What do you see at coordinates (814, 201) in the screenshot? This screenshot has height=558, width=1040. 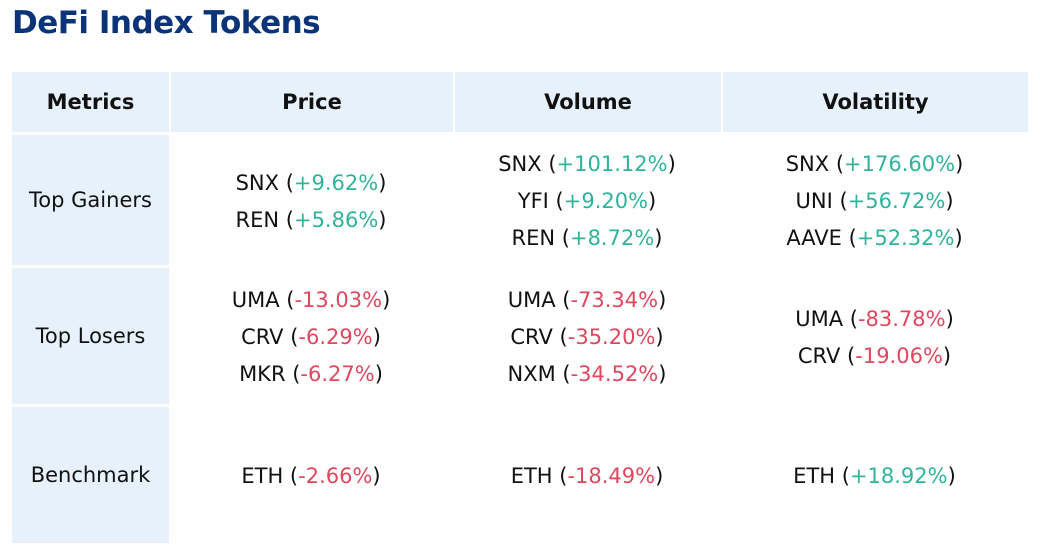 I see `token-symbol: UNI` at bounding box center [814, 201].